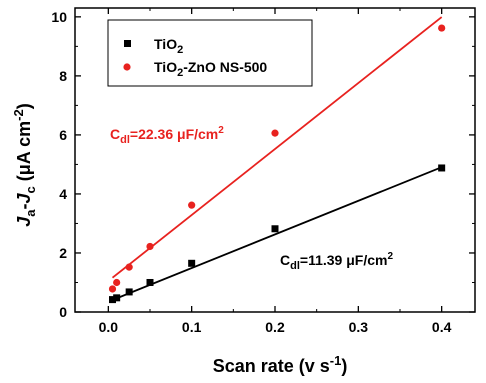 Image resolution: width=486 pixels, height=383 pixels. Describe the element at coordinates (344, 260) in the screenshot. I see `annotation-black-value: =11.39 μF/cm` at that location.